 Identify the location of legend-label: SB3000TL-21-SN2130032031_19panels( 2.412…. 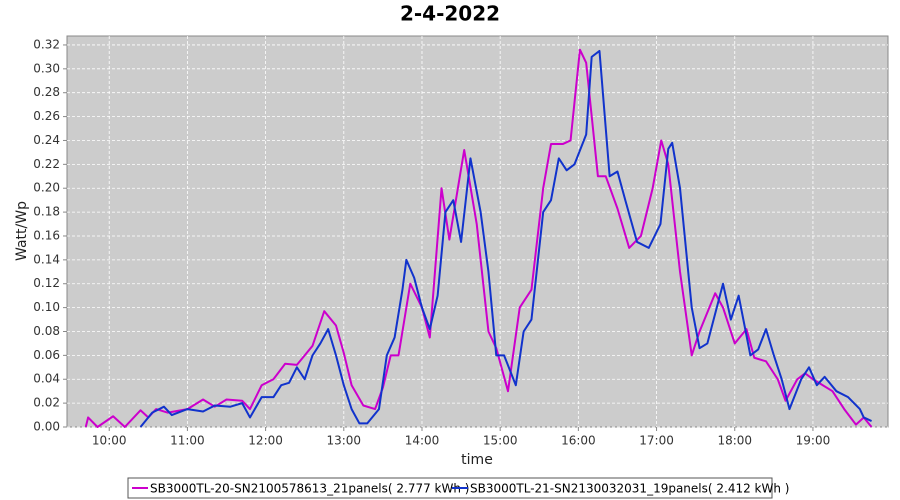
(629, 489).